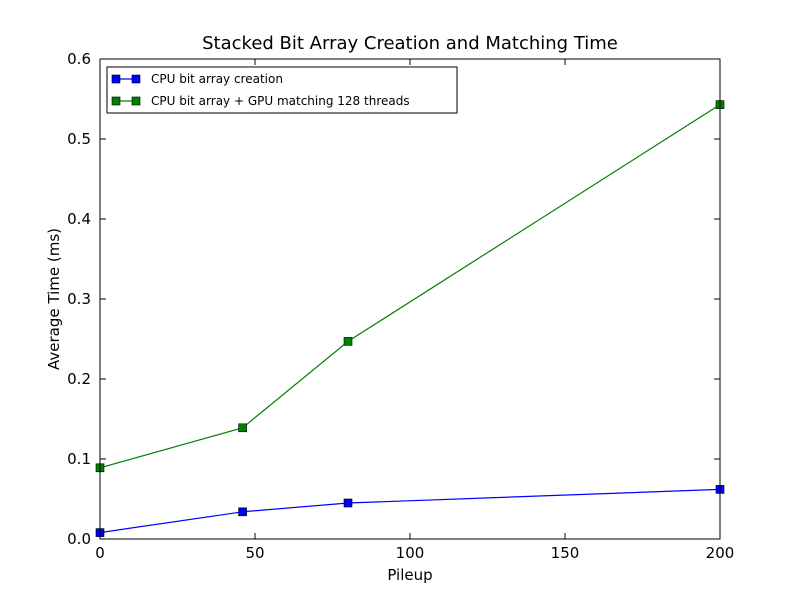 The height and width of the screenshot is (605, 800). Describe the element at coordinates (409, 575) in the screenshot. I see `x-axis-label: Pileup` at that location.